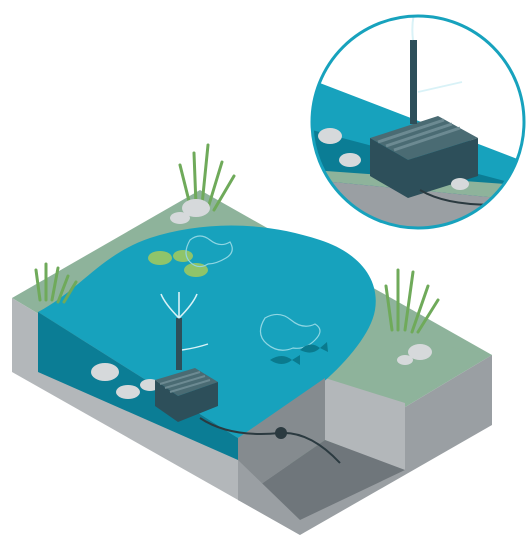  I want to click on pit-back, so click(269, 497).